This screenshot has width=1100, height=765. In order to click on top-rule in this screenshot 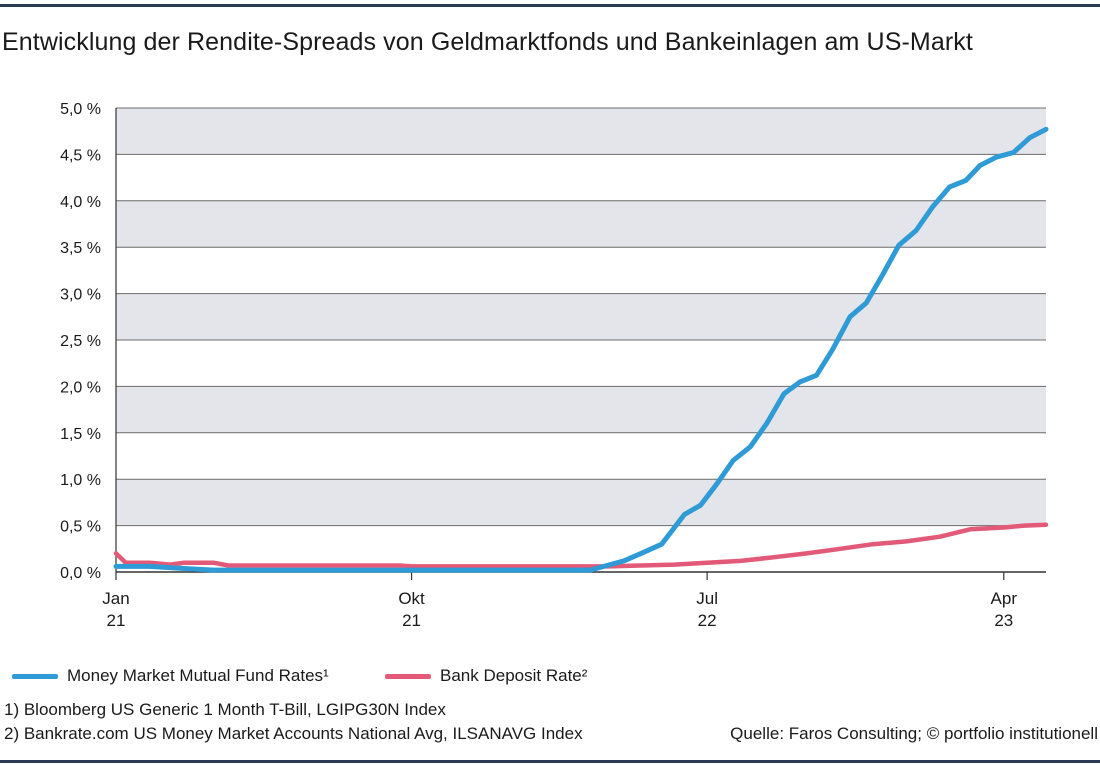, I will do `click(550, 5)`.